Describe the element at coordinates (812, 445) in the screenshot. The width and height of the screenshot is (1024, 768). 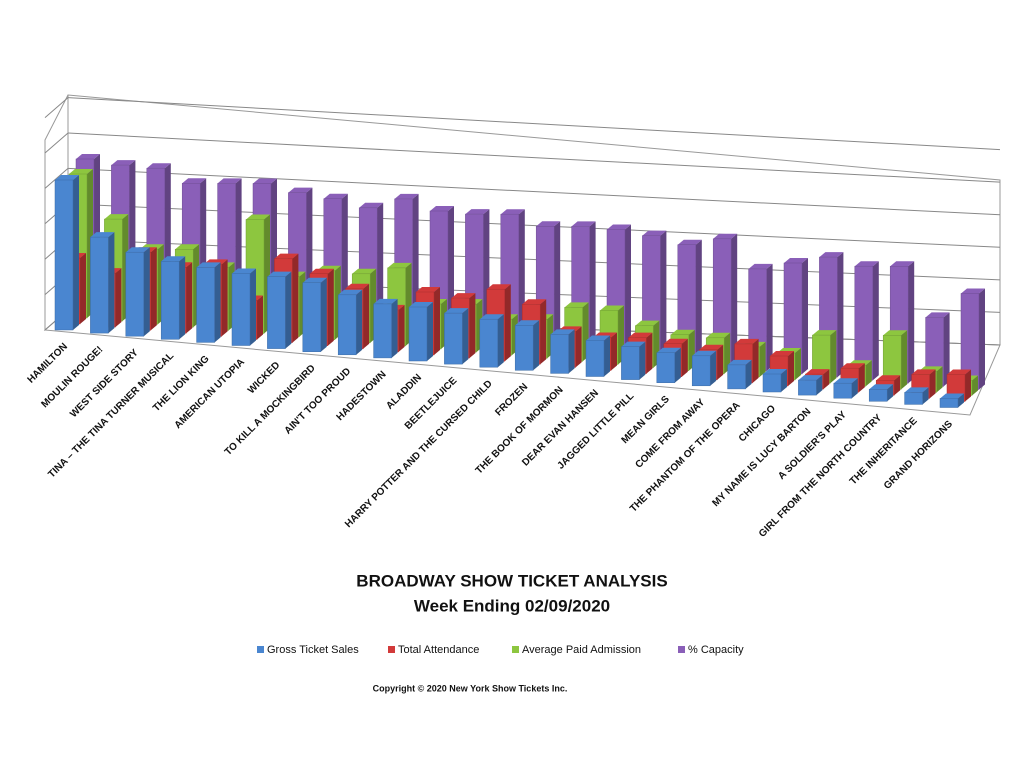
I see `x-tick-label: A SOLDIER'S PLAY` at that location.